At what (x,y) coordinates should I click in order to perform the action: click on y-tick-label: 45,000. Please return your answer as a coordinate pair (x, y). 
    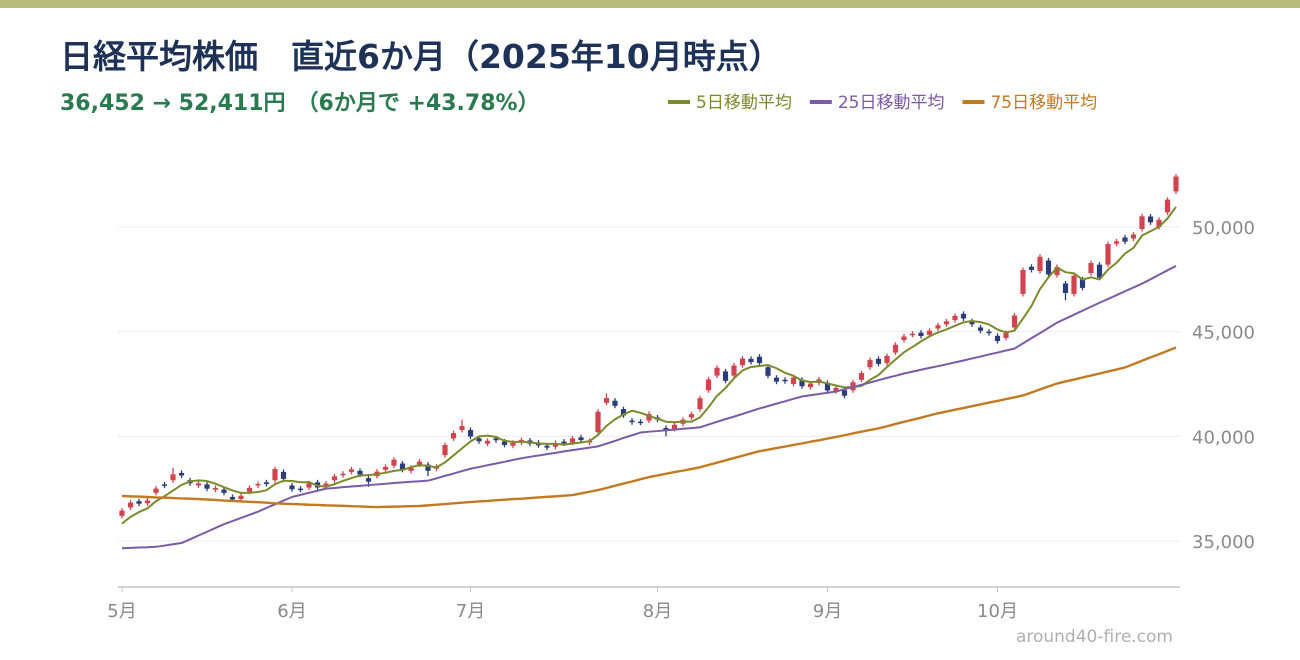
    Looking at the image, I should click on (1223, 333).